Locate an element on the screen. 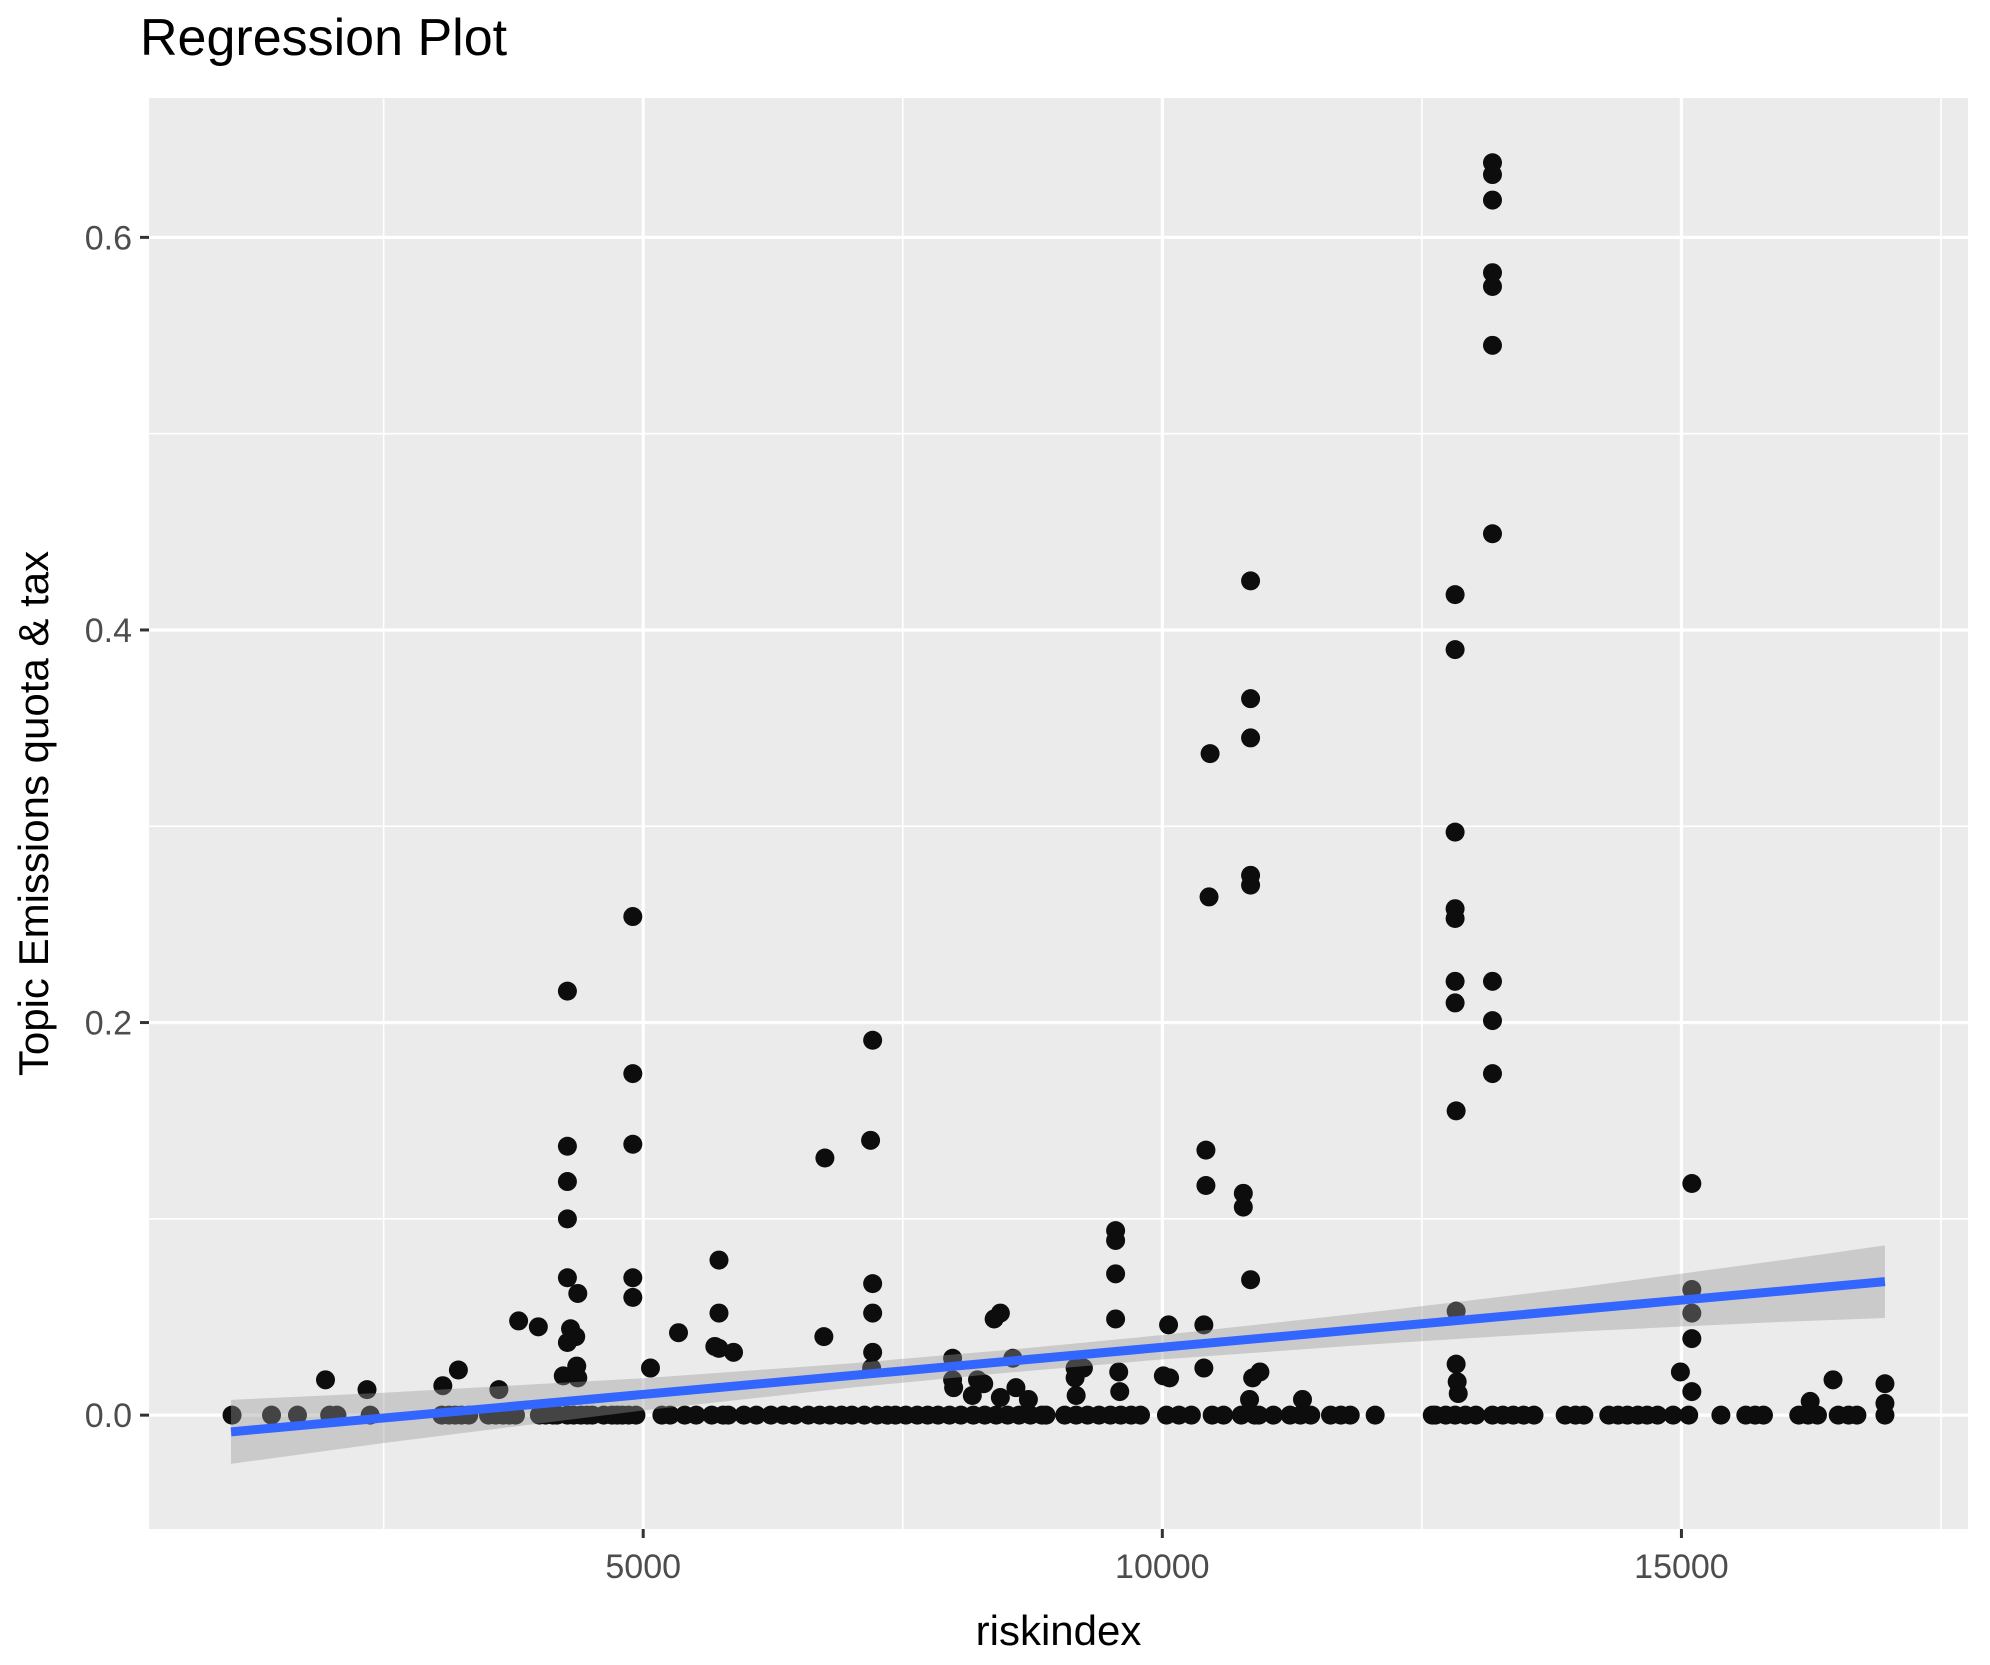  x-tick-label: 5000 is located at coordinates (643, 1567).